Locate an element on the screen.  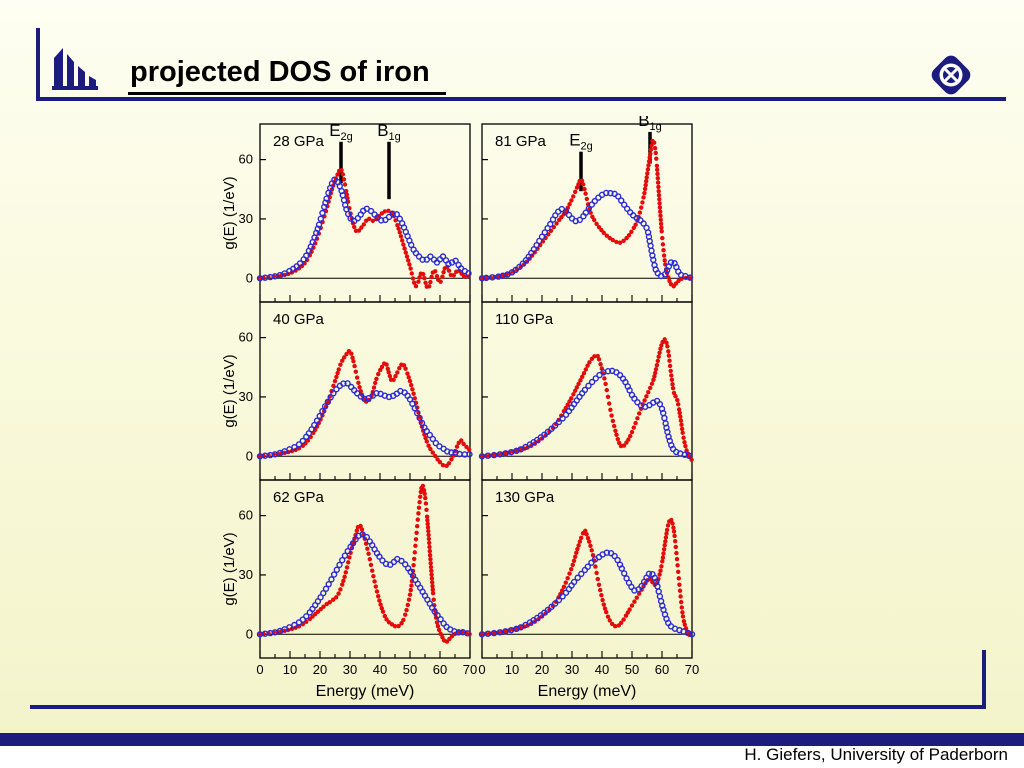
page-title: projected DOS of iron is located at coordinates (287, 75).